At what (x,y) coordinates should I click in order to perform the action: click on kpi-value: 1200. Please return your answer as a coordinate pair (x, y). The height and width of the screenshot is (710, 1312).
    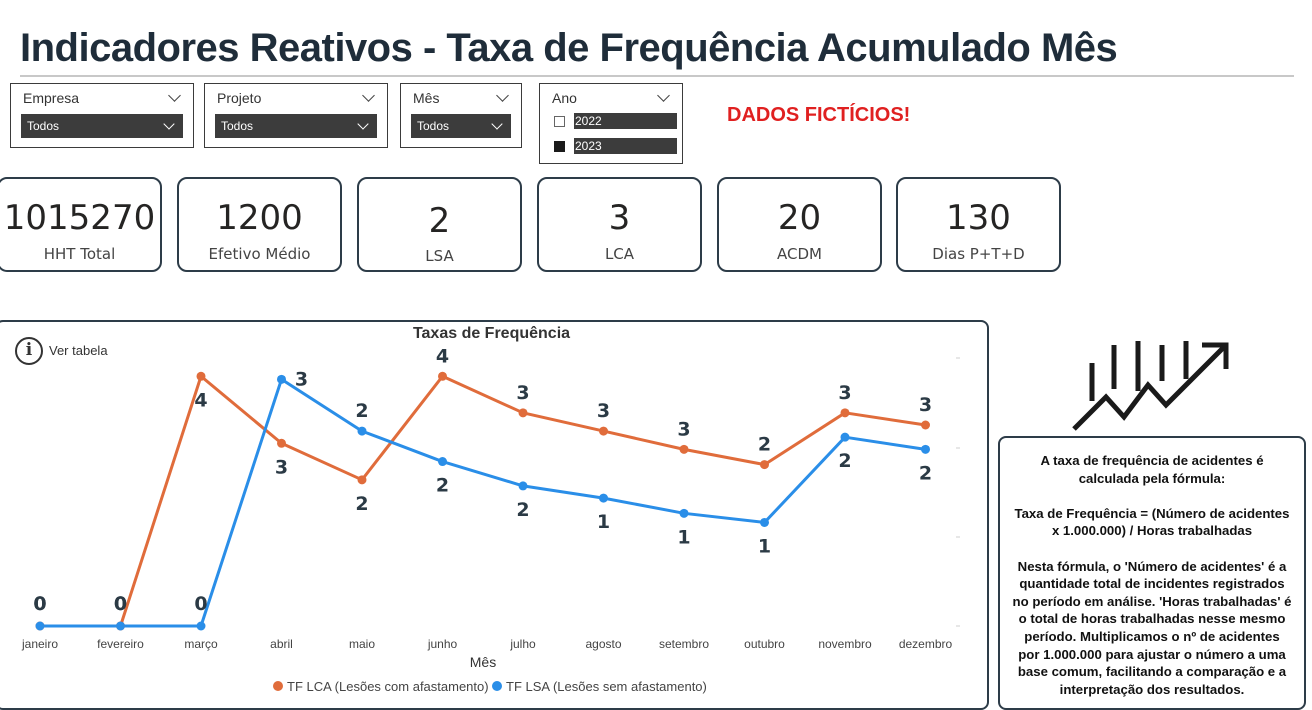
    Looking at the image, I should click on (259, 218).